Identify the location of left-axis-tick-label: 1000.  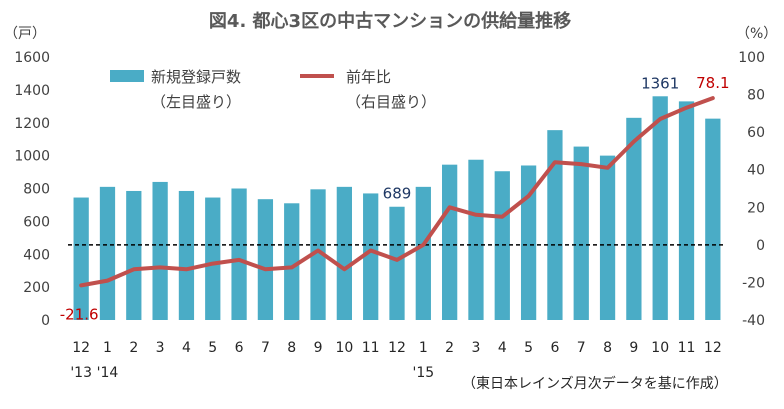
(32, 157).